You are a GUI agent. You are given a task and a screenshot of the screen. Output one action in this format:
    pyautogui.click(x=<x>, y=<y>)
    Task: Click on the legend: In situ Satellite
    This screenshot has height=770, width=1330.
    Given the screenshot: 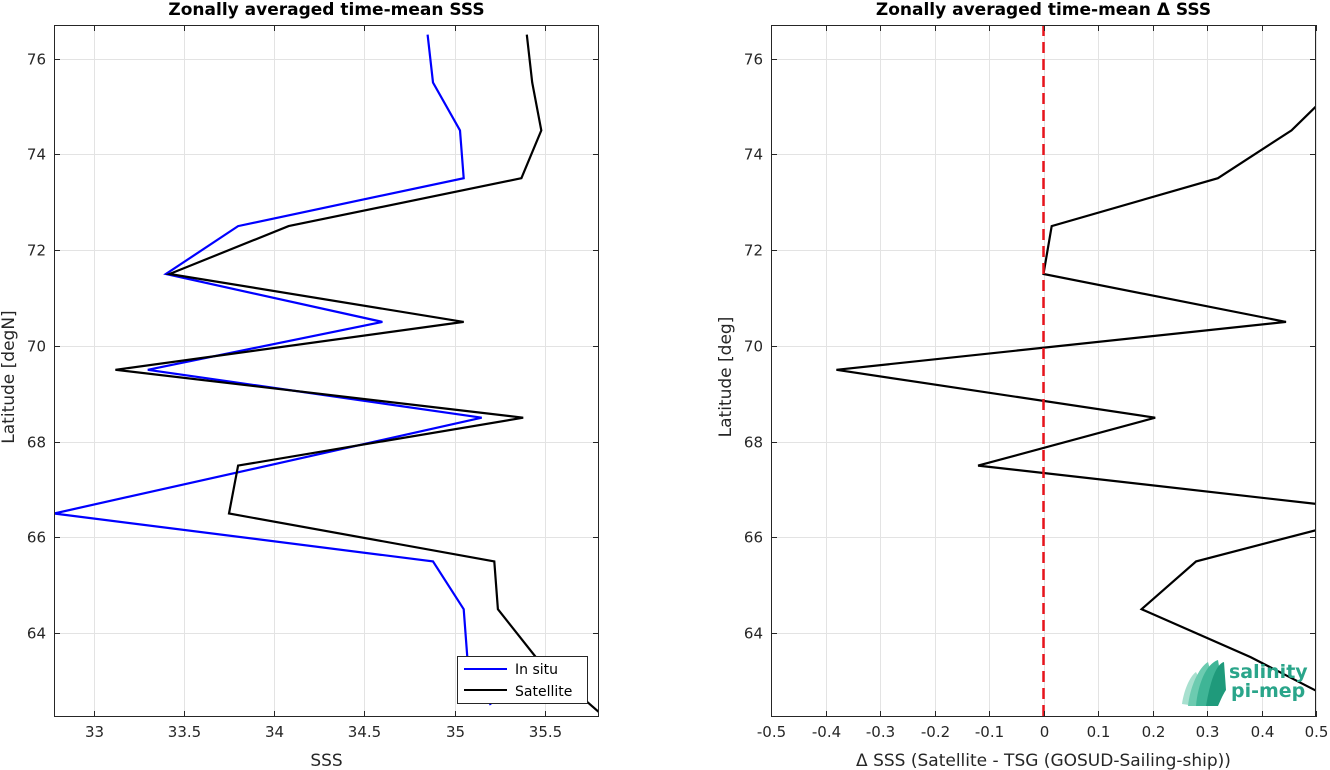 What is the action you would take?
    pyautogui.click(x=522, y=680)
    